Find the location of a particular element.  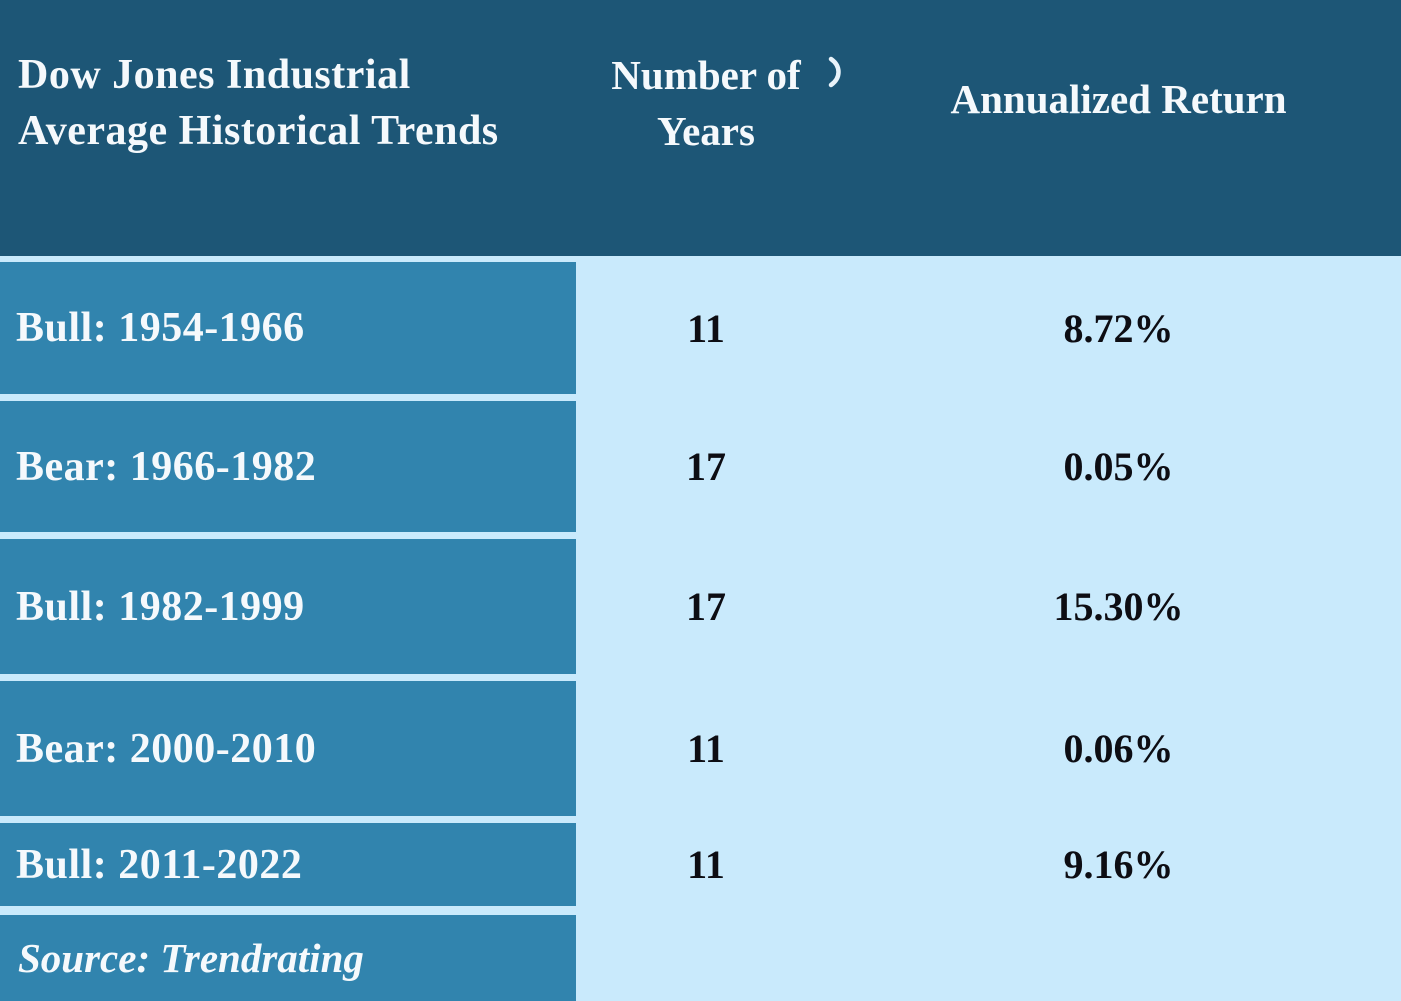

trend-period-cell: Bull: 2011-2022 is located at coordinates (288, 864).